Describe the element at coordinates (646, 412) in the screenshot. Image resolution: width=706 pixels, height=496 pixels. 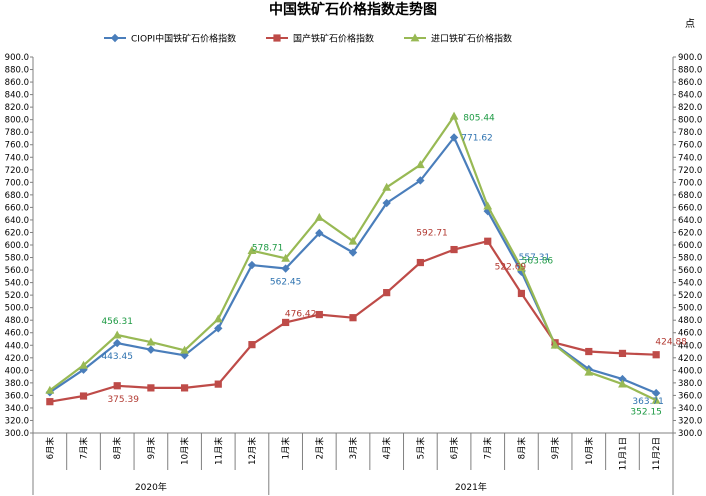
I see `data-label: 352.15` at that location.